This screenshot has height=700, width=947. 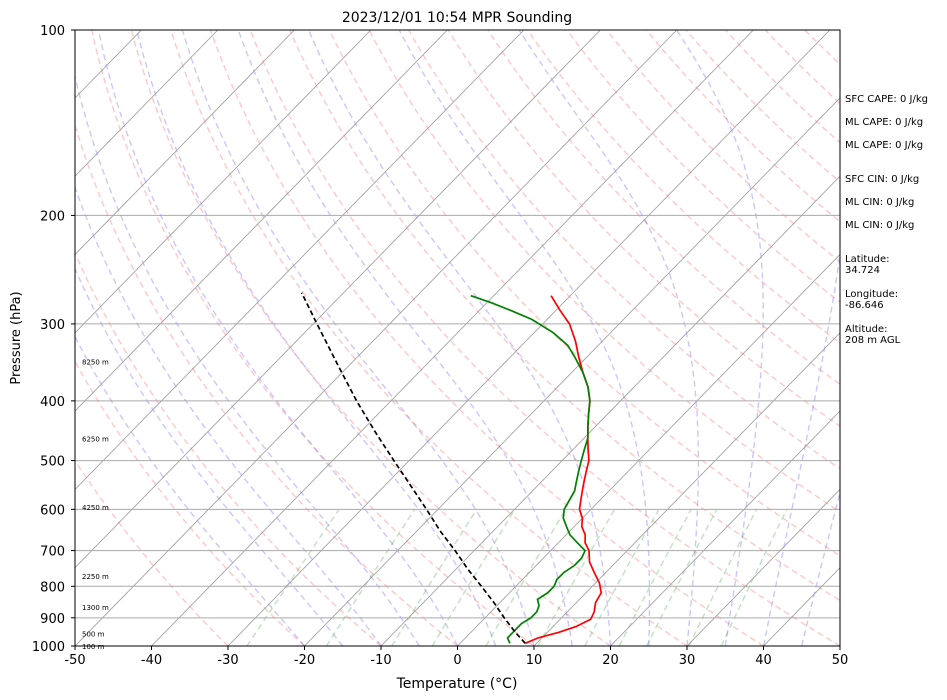 I want to click on x-tick-label: 40, so click(x=763, y=660).